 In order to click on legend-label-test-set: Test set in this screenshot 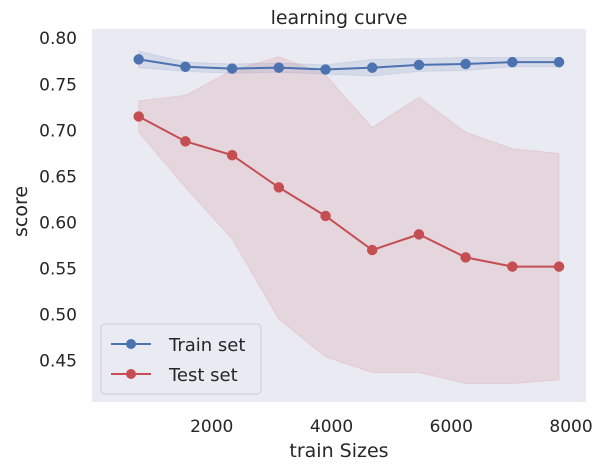, I will do `click(203, 375)`.